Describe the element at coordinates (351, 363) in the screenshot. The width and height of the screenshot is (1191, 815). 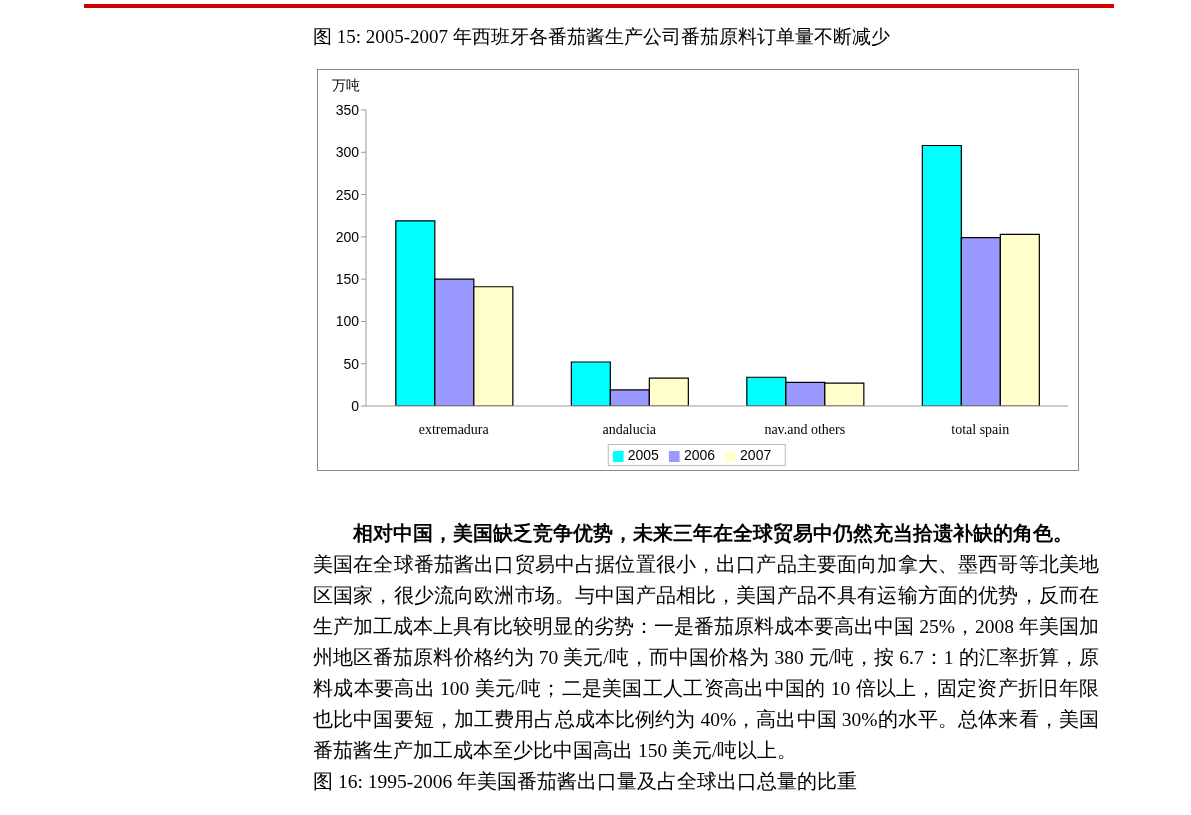
I see `y-tick-label: 50` at that location.